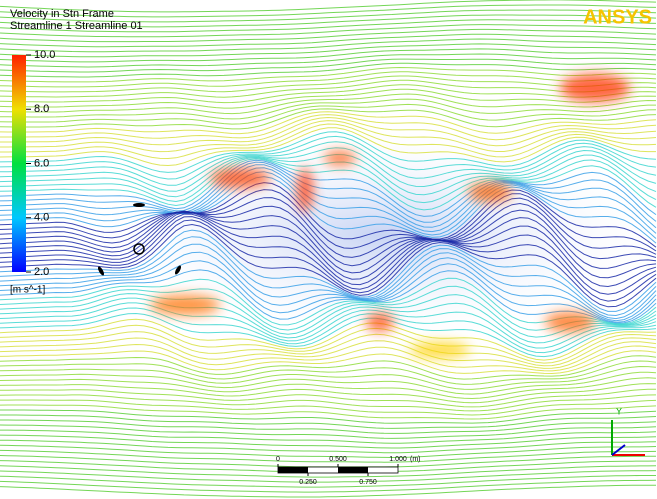 The width and height of the screenshot is (657, 499). I want to click on color-bar, so click(19, 163).